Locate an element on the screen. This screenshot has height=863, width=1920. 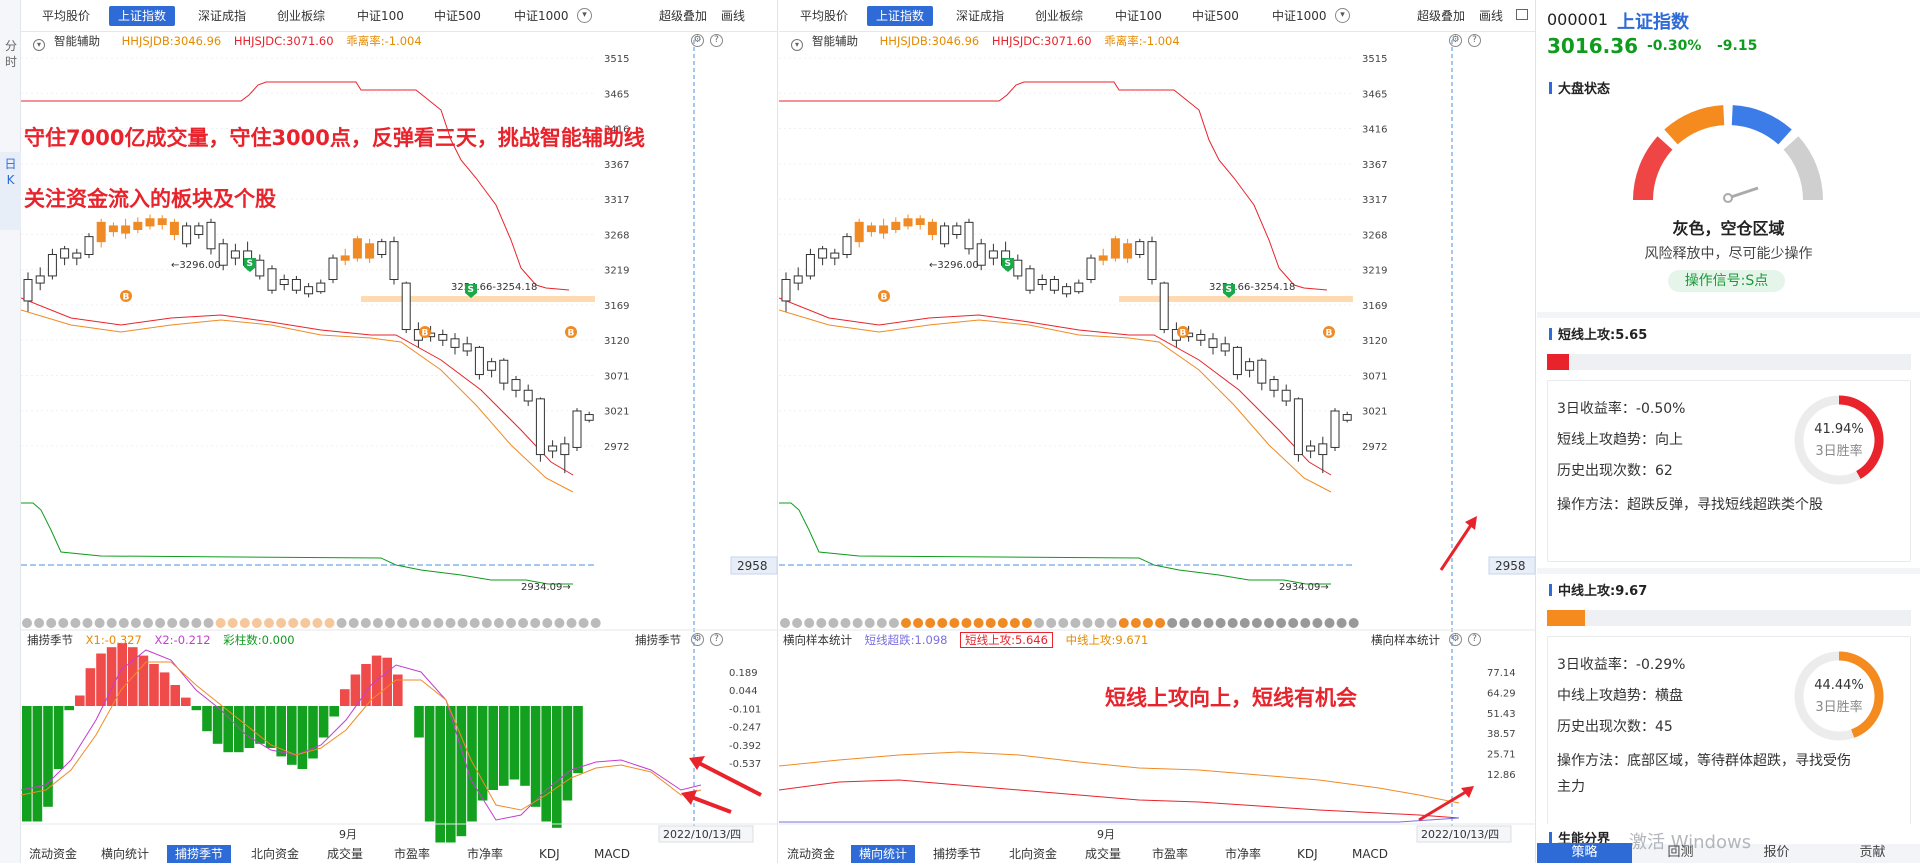
panel-tab-3: 贡献 is located at coordinates (1872, 852).